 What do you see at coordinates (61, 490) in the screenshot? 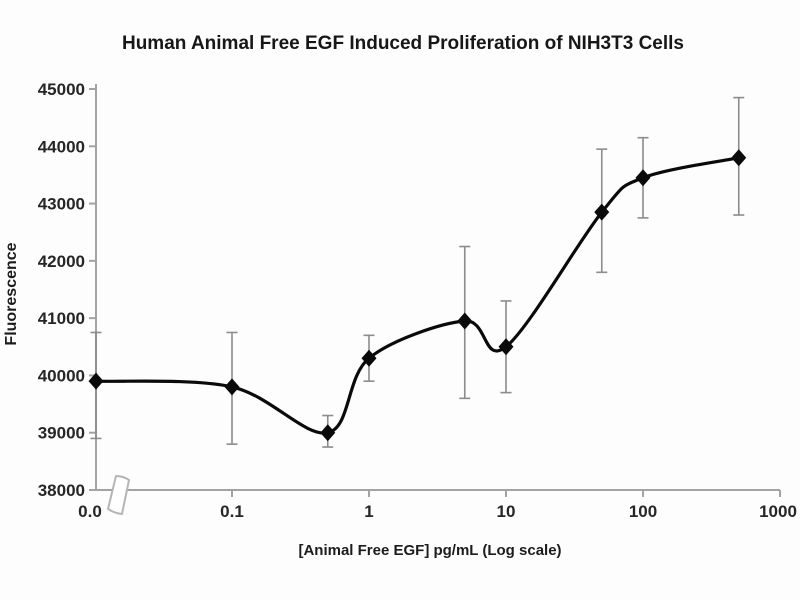
I see `y-tick-label: 38000` at bounding box center [61, 490].